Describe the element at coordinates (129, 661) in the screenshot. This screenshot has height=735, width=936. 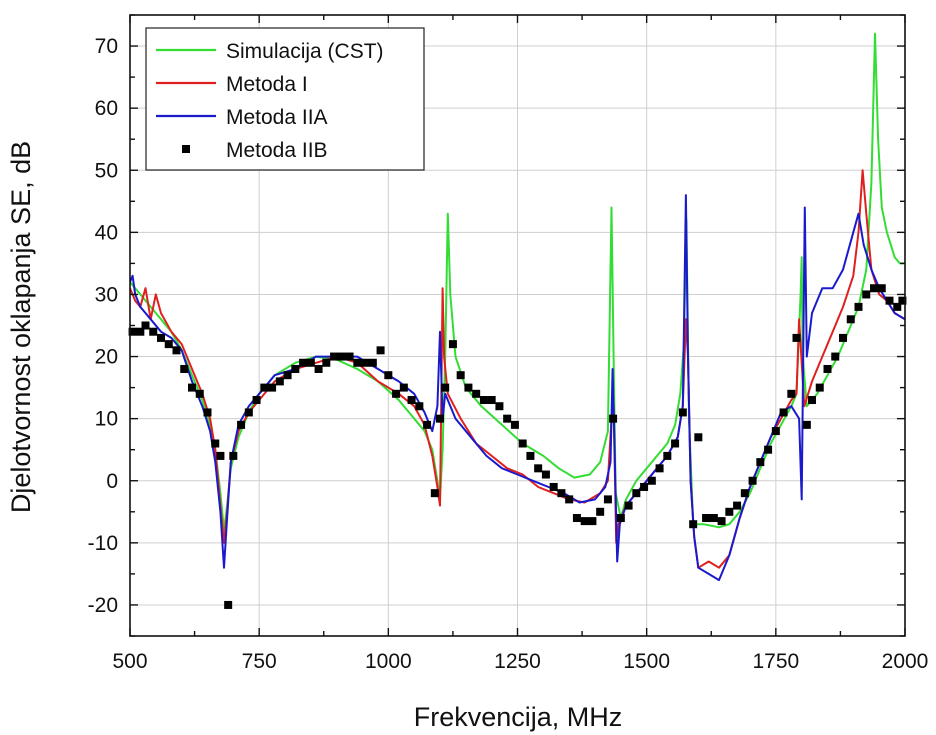
I see `x-tick-label: 500` at that location.